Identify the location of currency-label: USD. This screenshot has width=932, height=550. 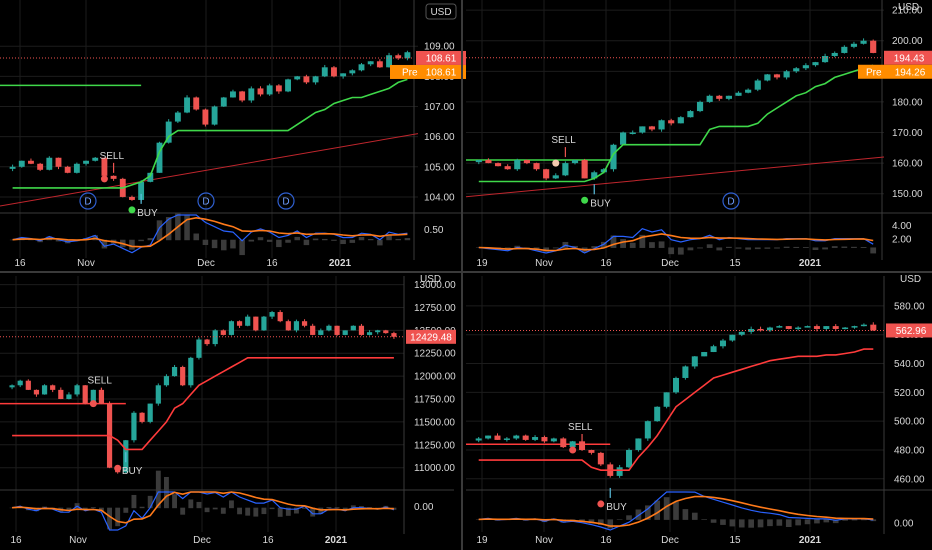
(440, 12).